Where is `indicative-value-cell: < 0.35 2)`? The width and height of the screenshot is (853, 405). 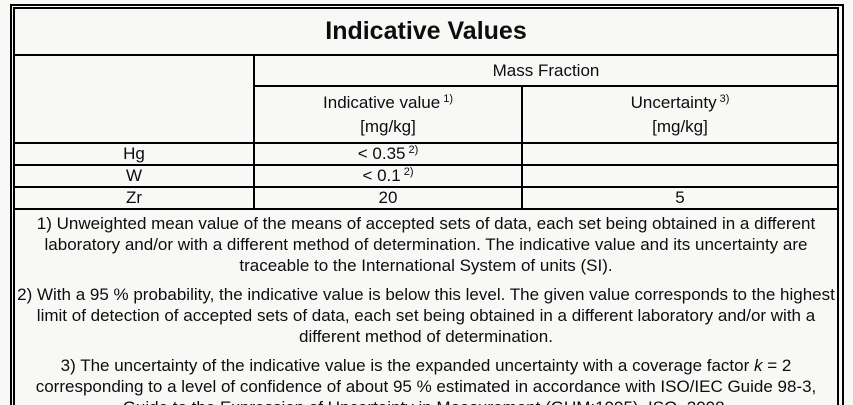
indicative-value-cell: < 0.35 2) is located at coordinates (388, 154).